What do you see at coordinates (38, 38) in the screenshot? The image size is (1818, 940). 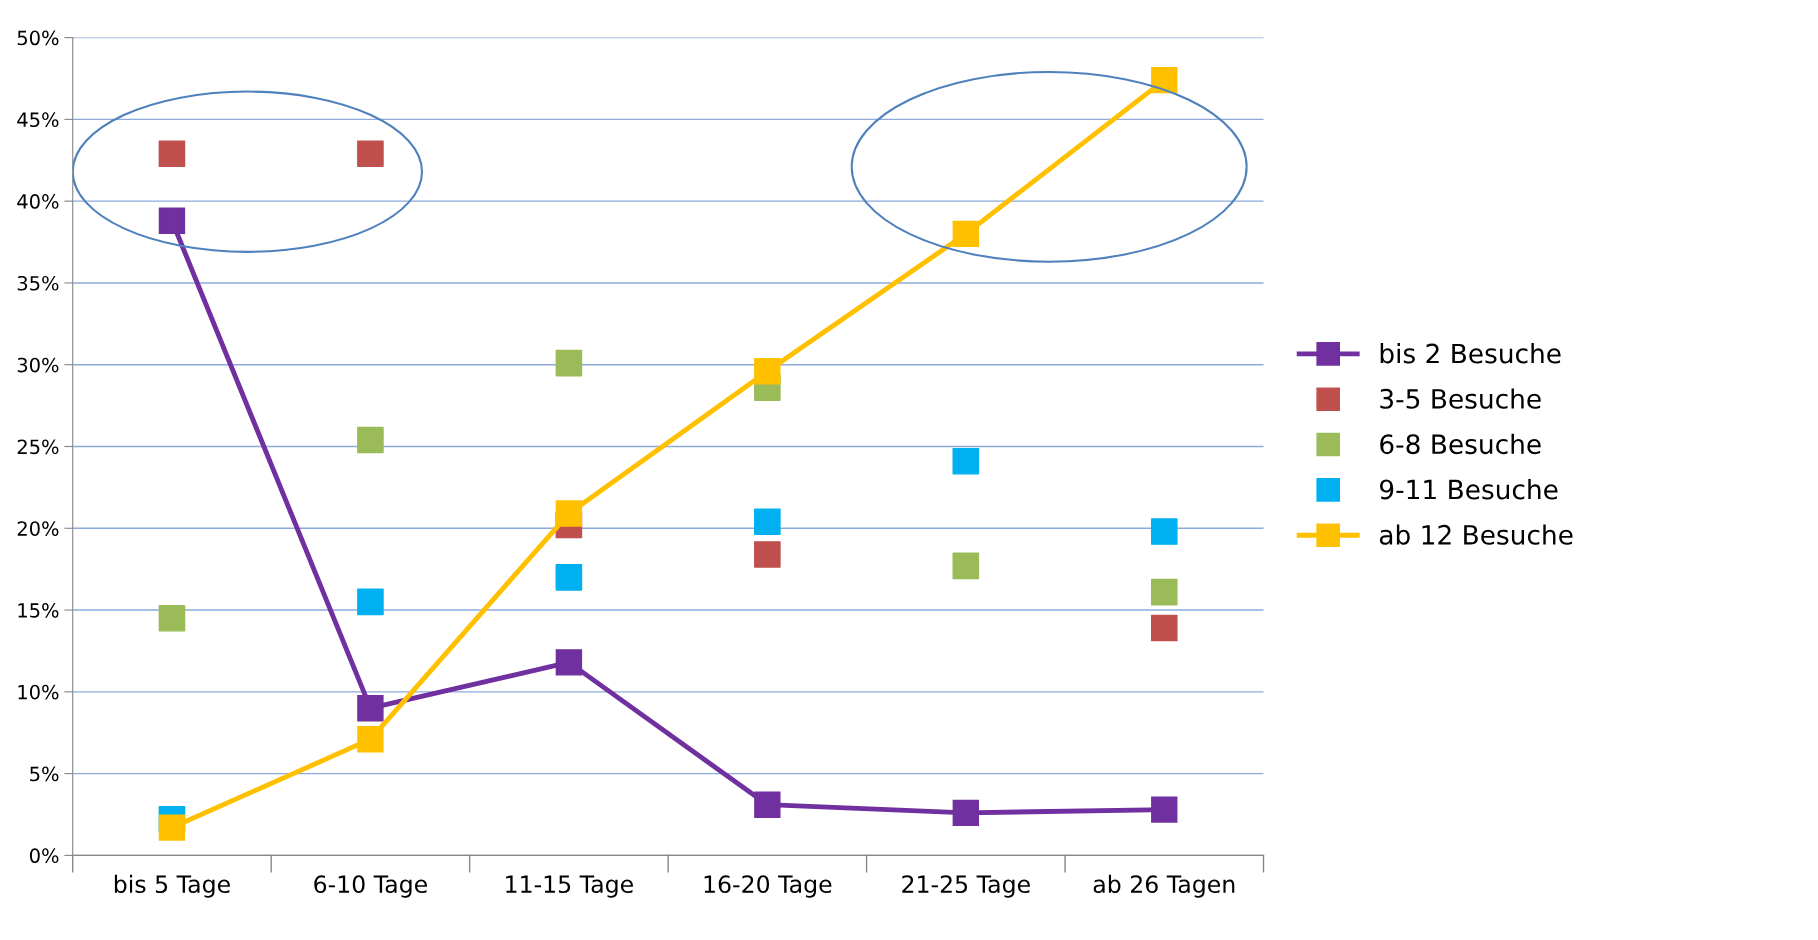 I see `y-tick-label: 50%` at bounding box center [38, 38].